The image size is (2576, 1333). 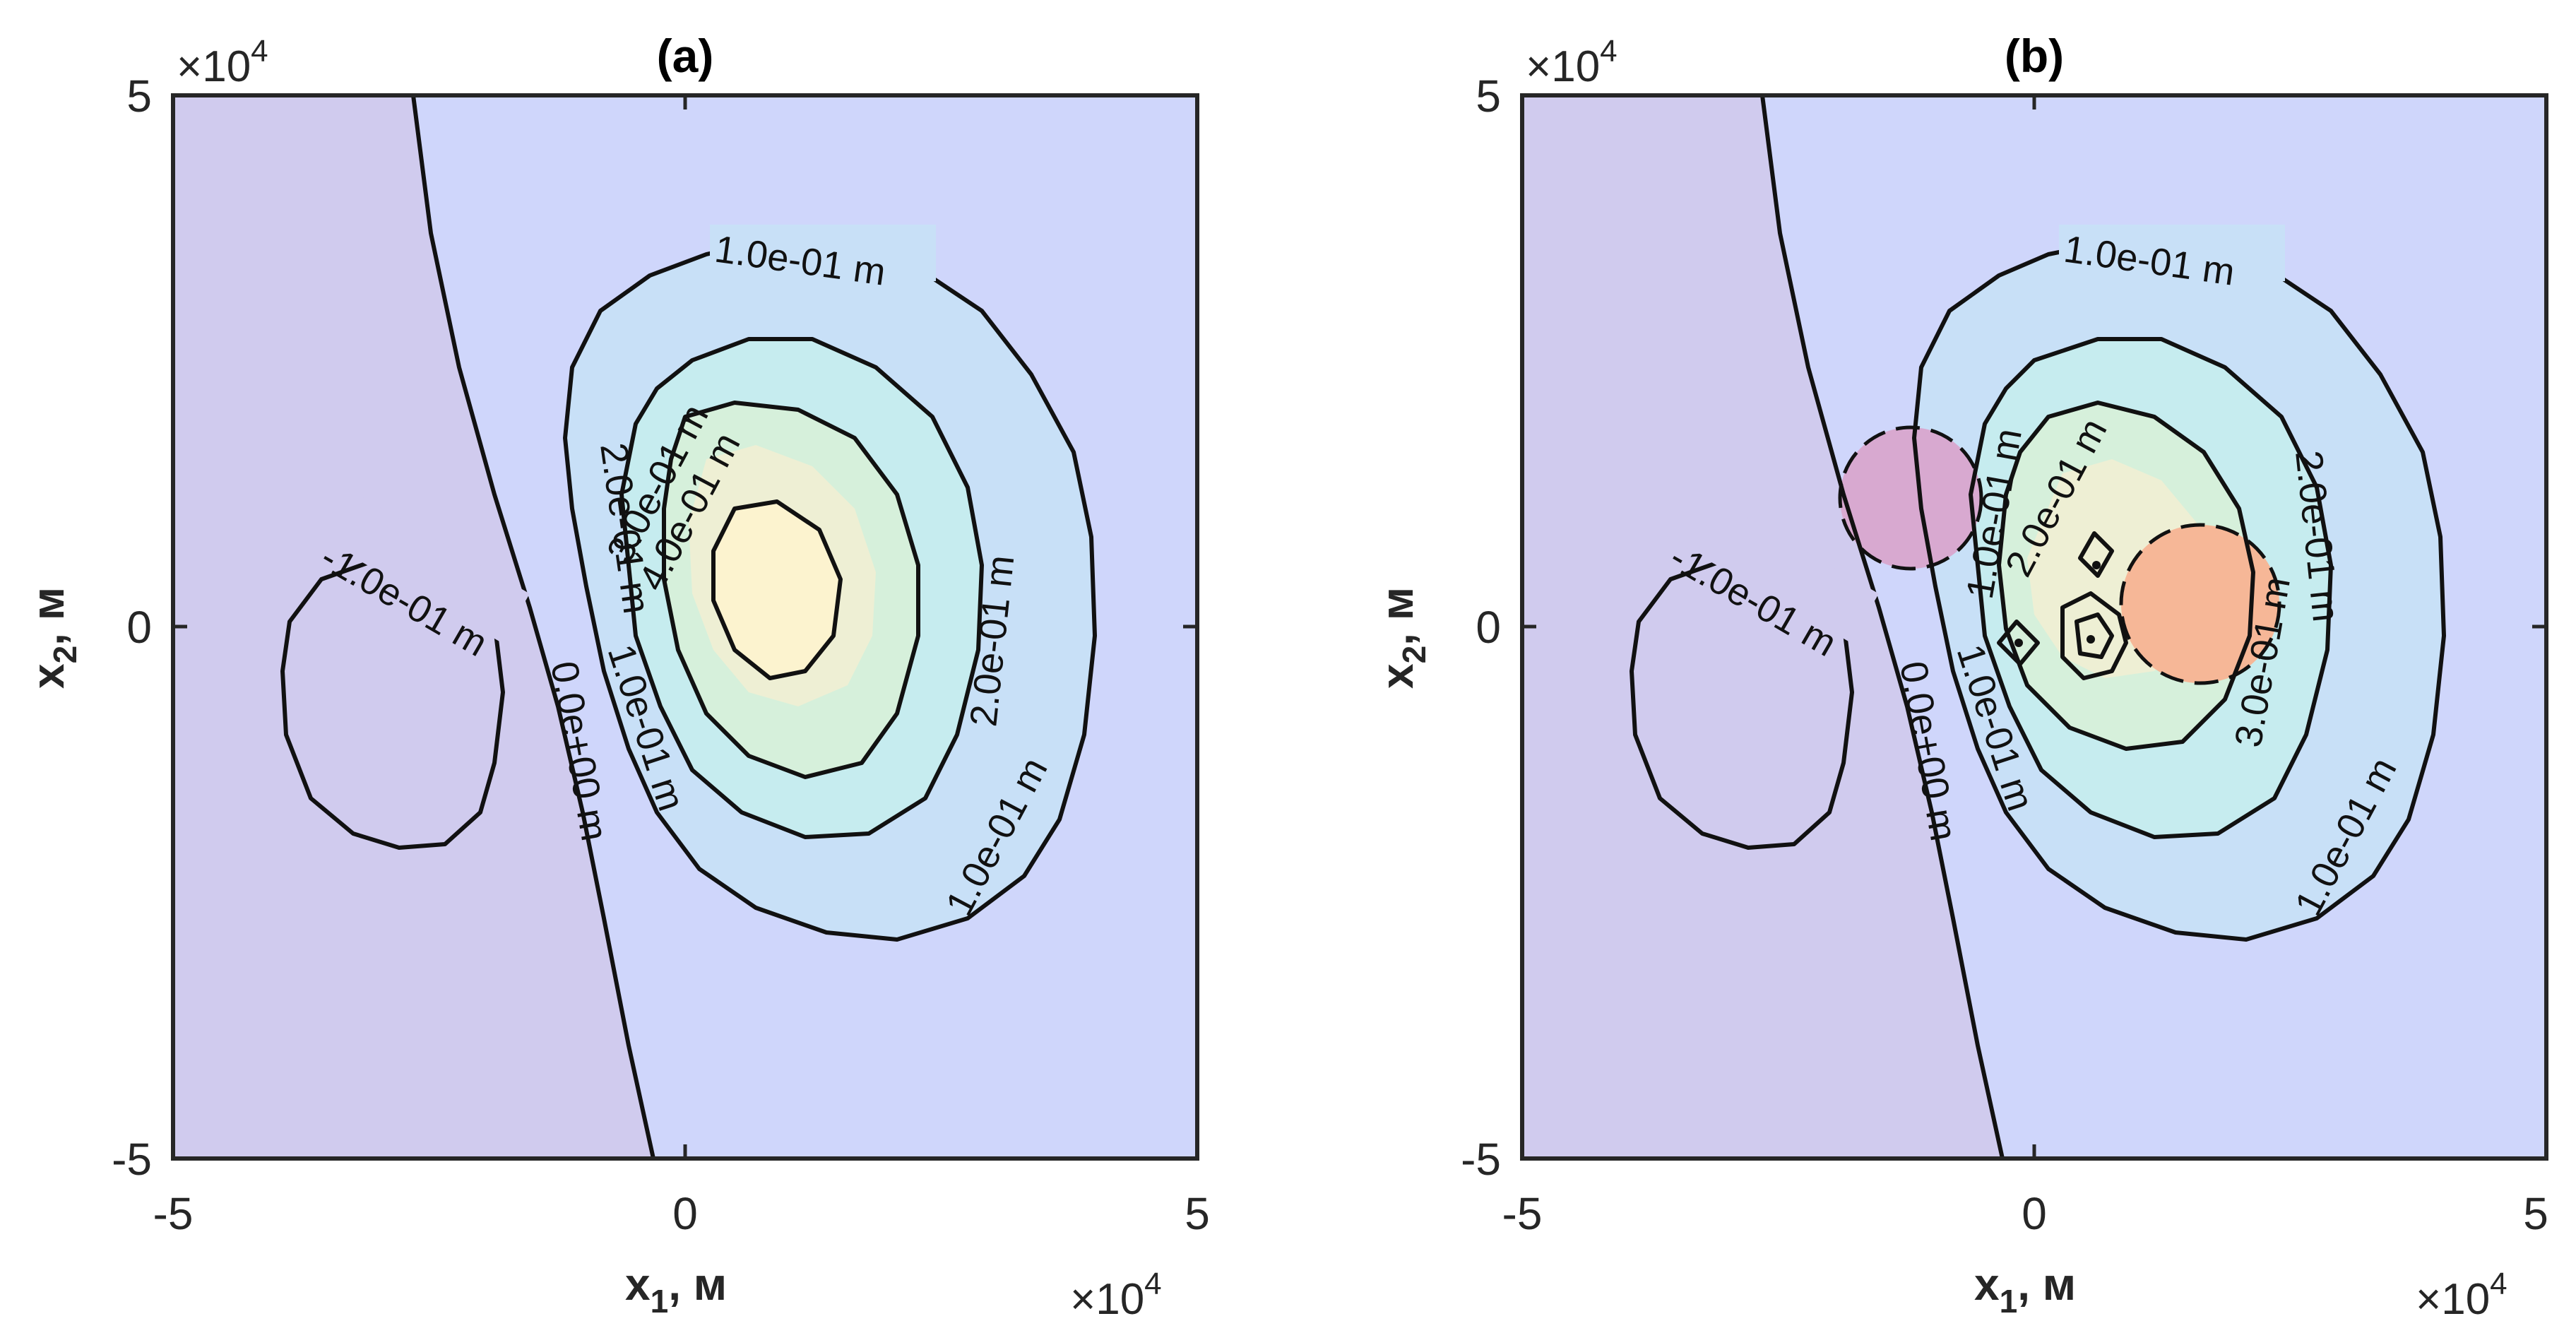 What do you see at coordinates (2034, 56) in the screenshot?
I see `panel-b-title: (b)` at bounding box center [2034, 56].